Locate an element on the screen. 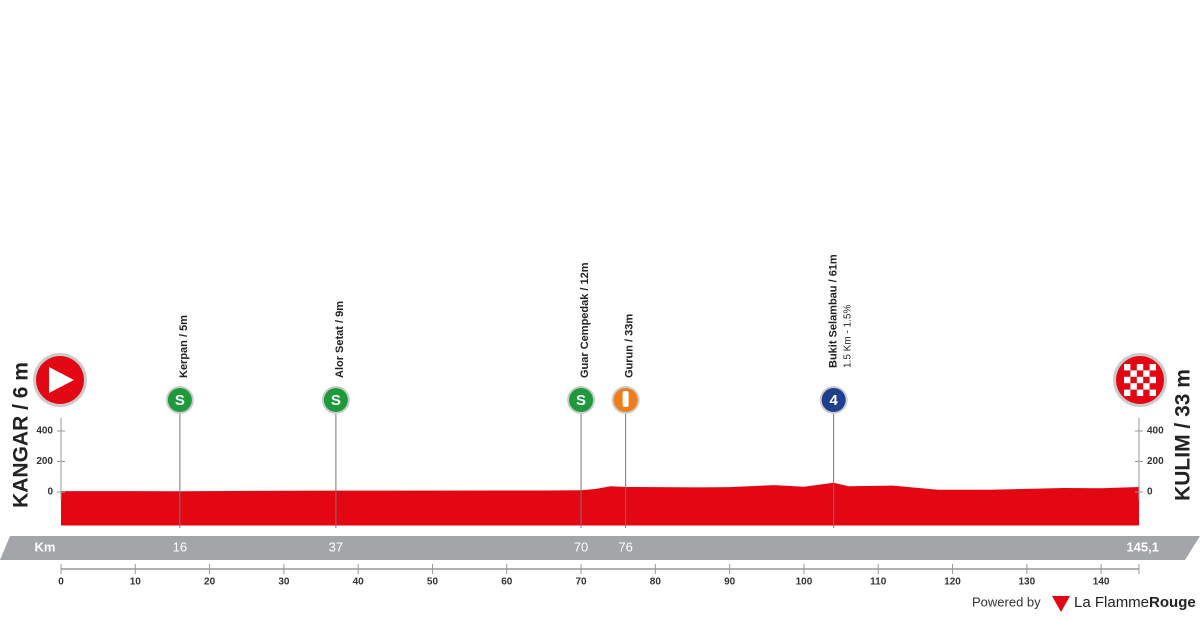 This screenshot has height=620, width=1200. km-marker: 76 is located at coordinates (625, 546).